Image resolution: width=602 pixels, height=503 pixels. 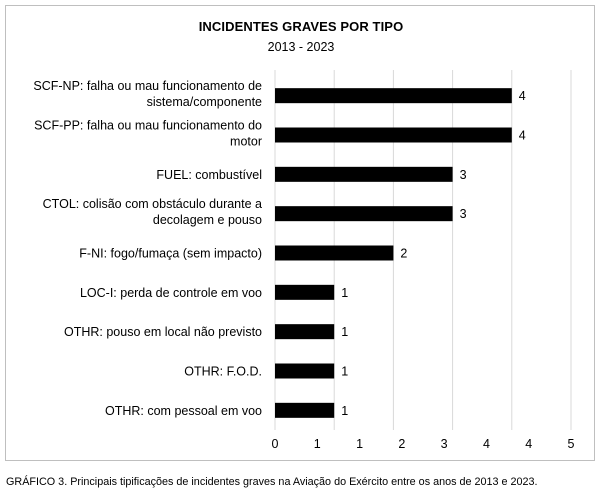 What do you see at coordinates (401, 444) in the screenshot?
I see `x-tick-label: 2` at bounding box center [401, 444].